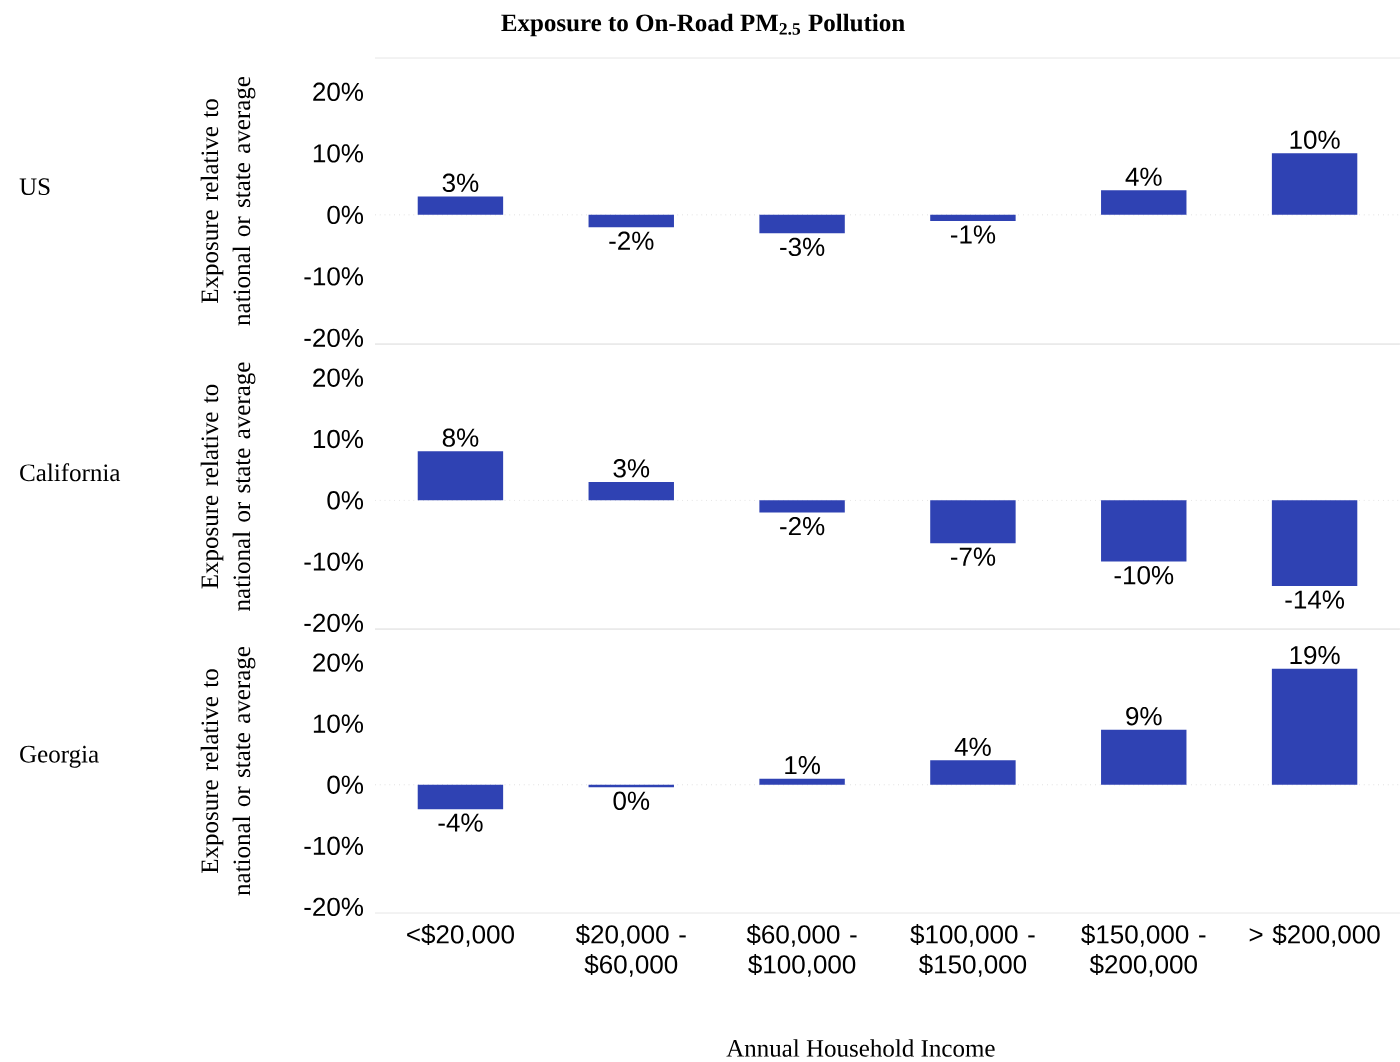 The height and width of the screenshot is (1062, 1400). I want to click on x-tick-label: $100,000 - $150,000, so click(972, 950).